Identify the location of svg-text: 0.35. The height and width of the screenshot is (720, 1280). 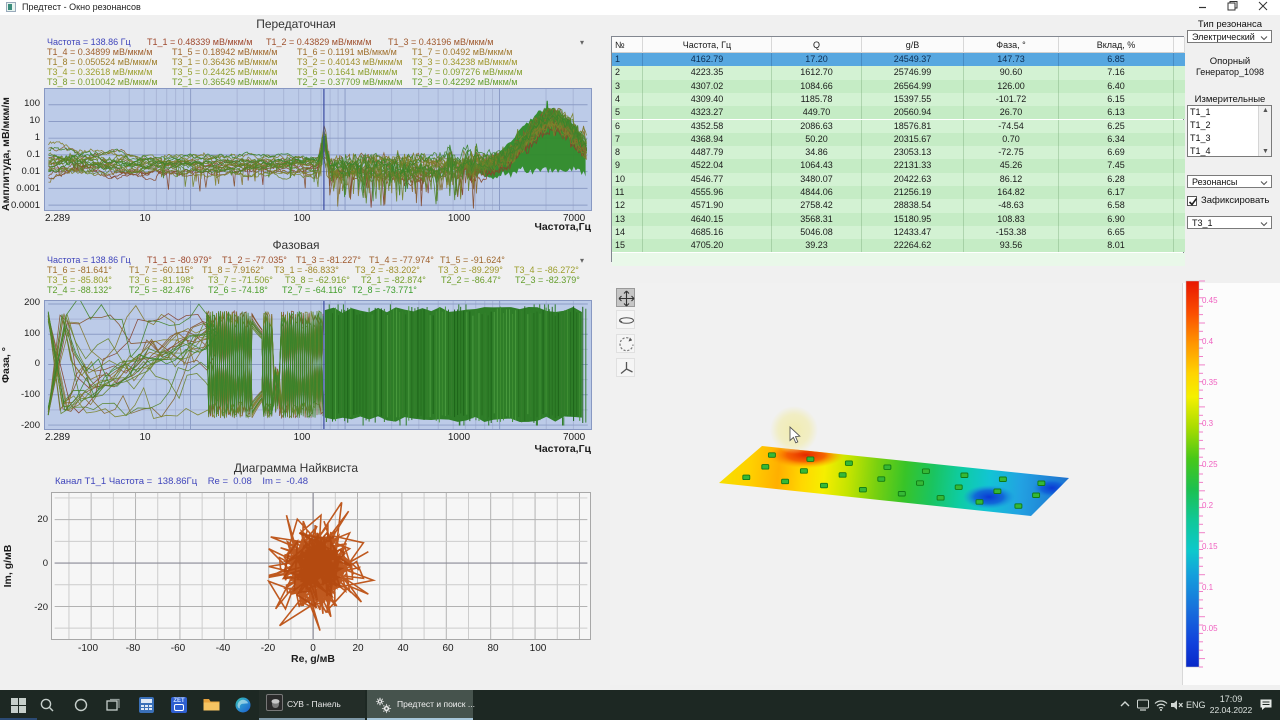
(1210, 382).